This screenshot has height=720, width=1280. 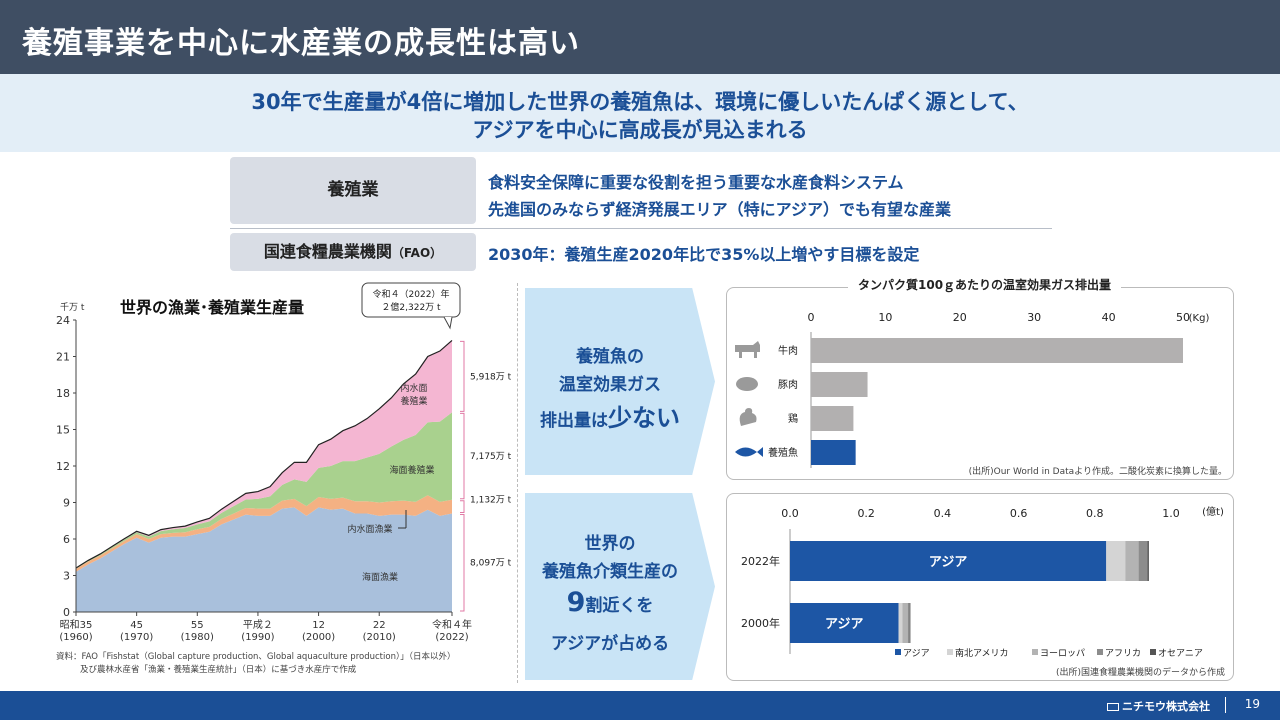 I want to click on x-tick-label: 12, so click(x=318, y=625).